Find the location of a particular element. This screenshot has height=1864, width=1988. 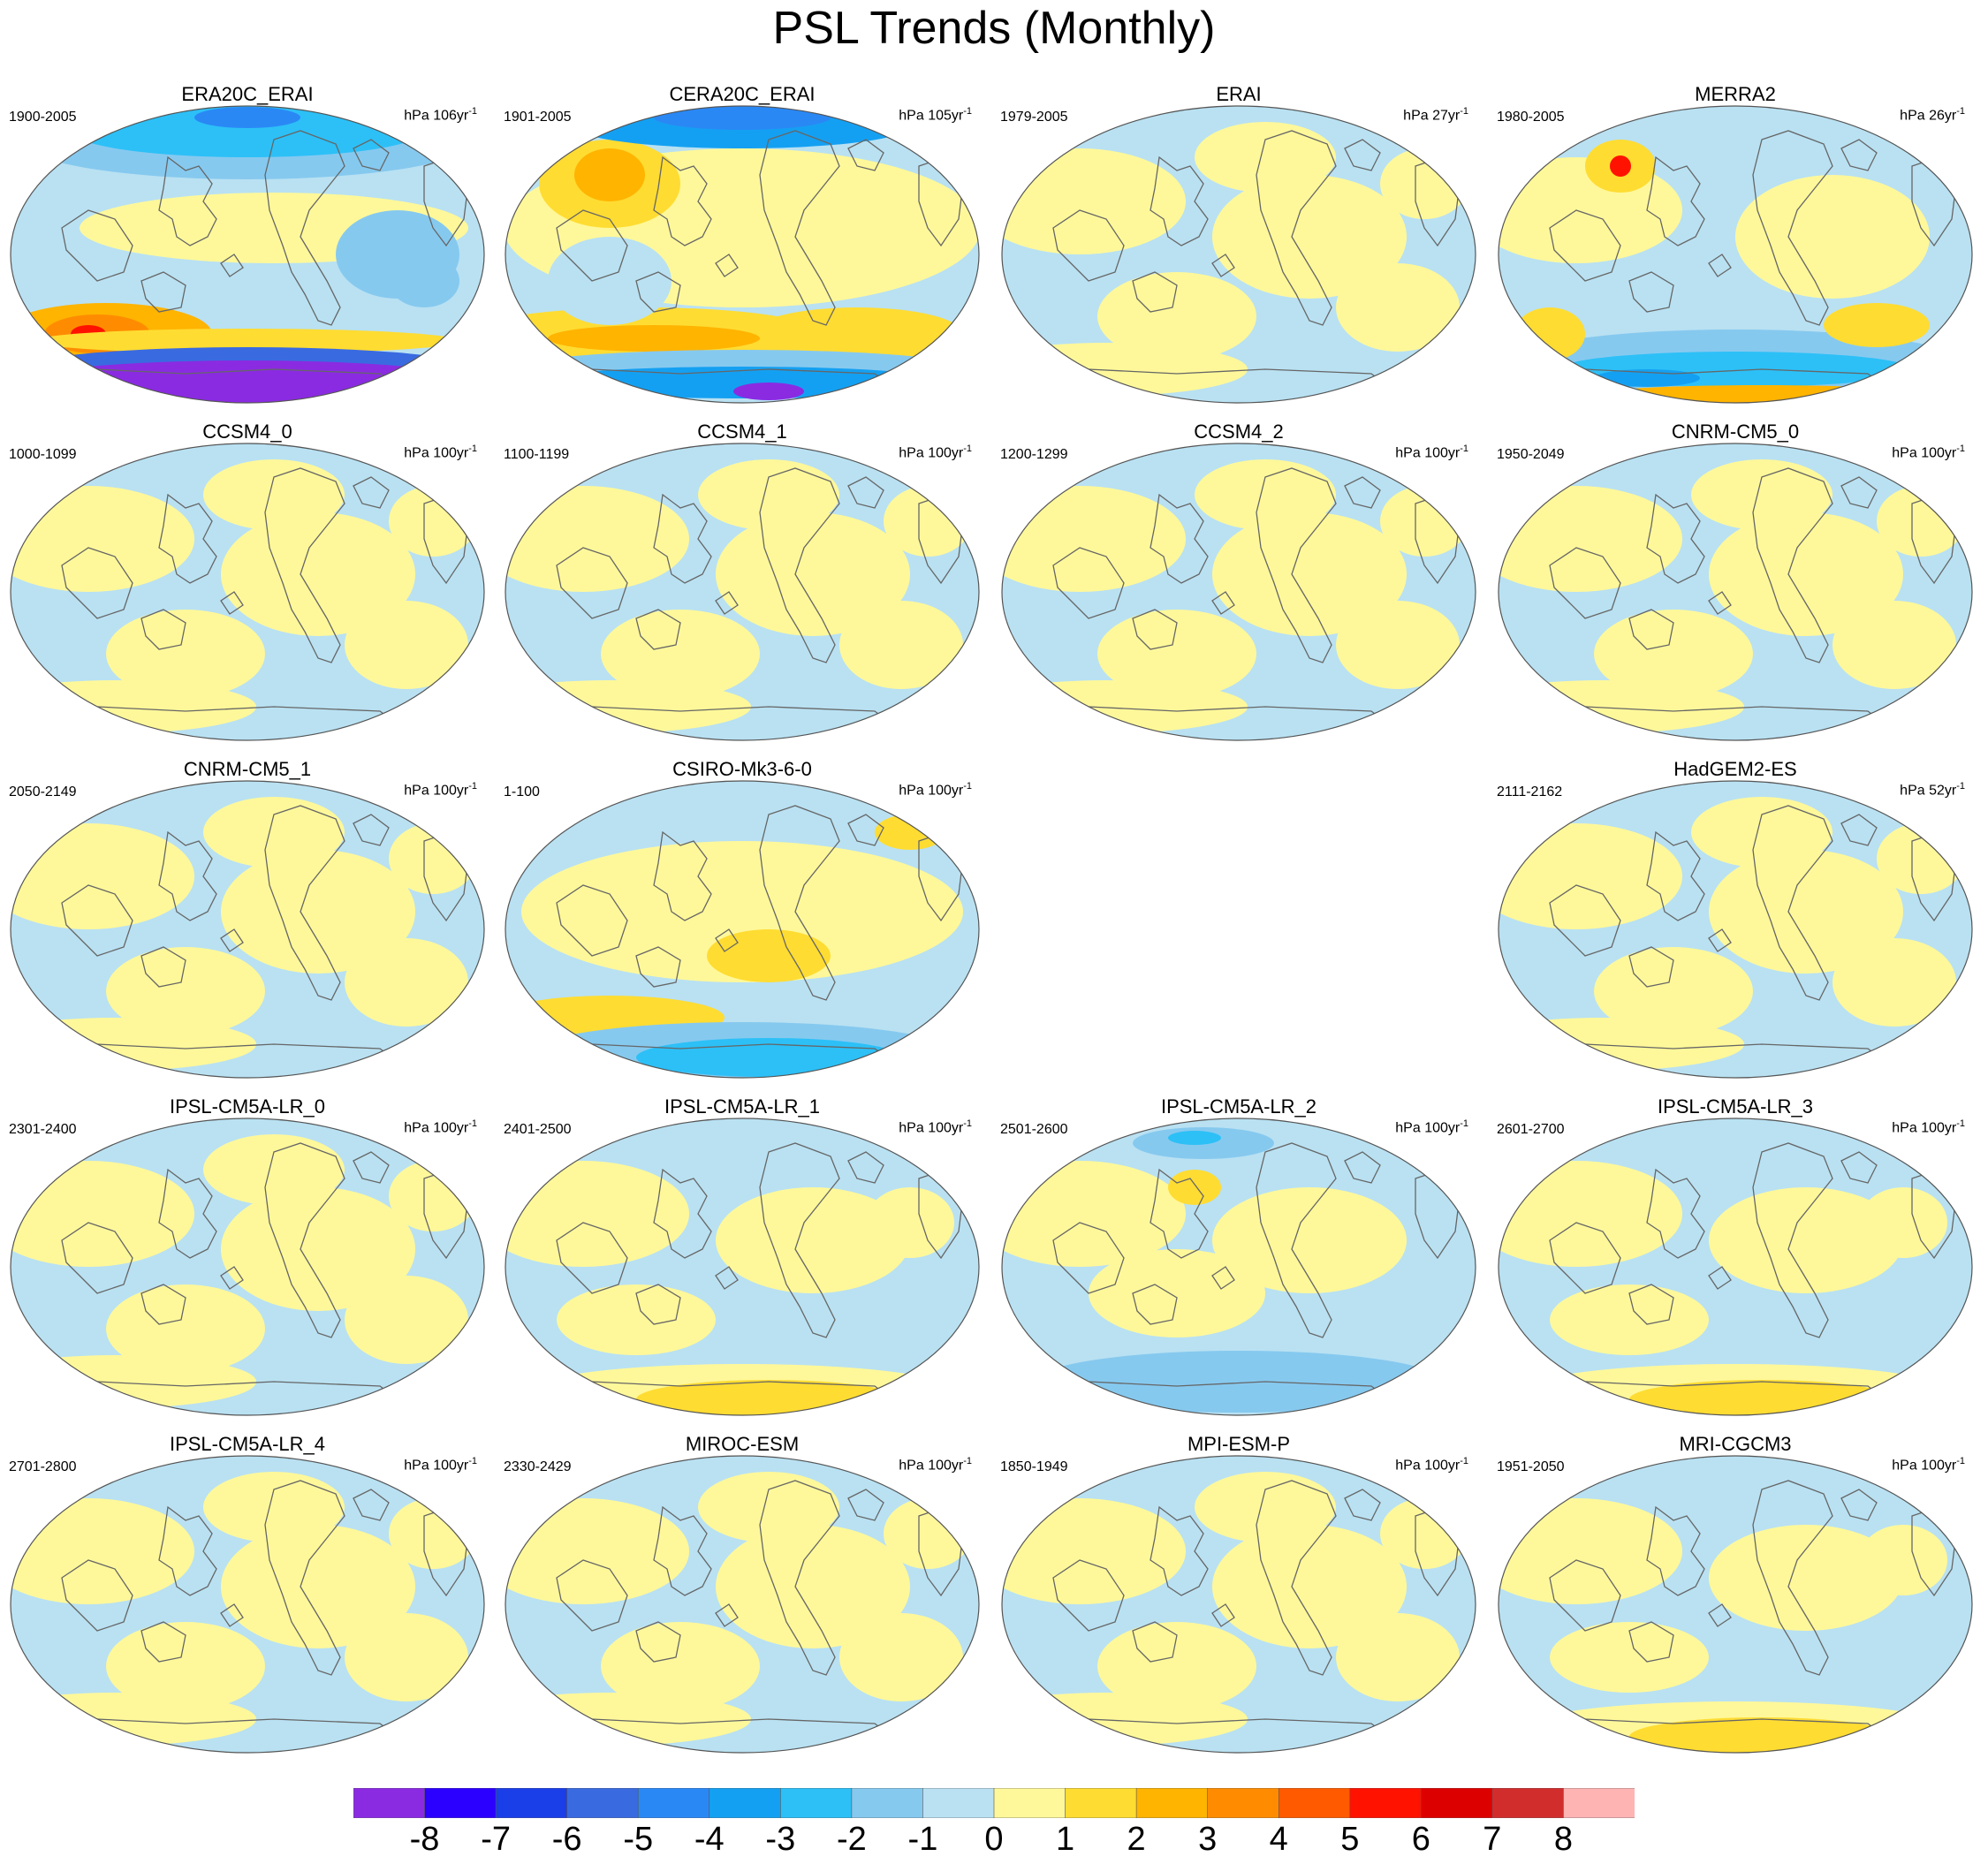

colorbar-tick-label: 4 is located at coordinates (1278, 1839).